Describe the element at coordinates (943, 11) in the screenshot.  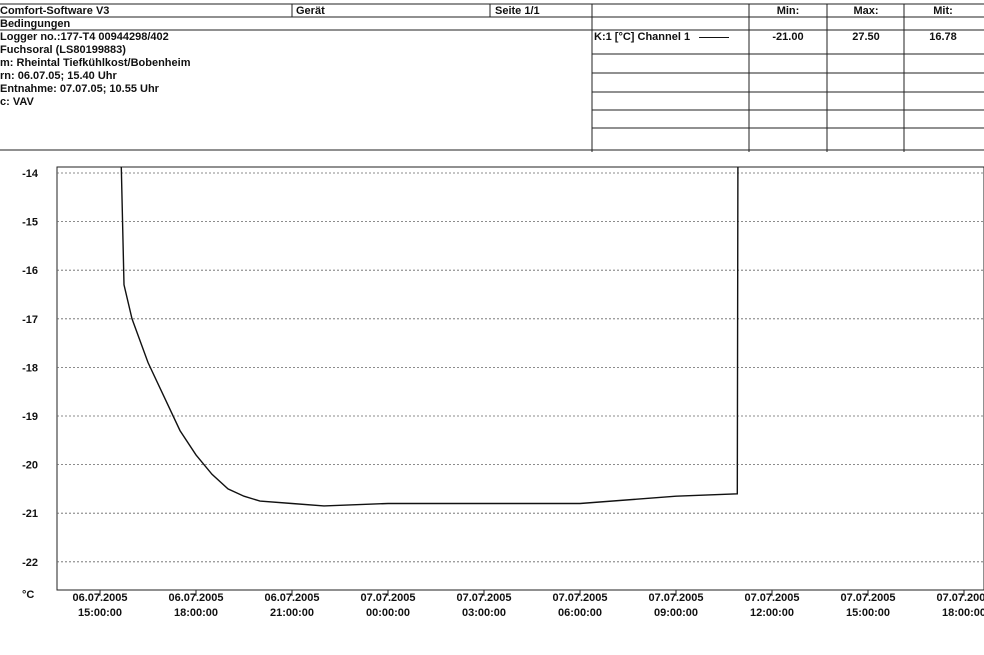
I see `avg-label: Mit:` at that location.